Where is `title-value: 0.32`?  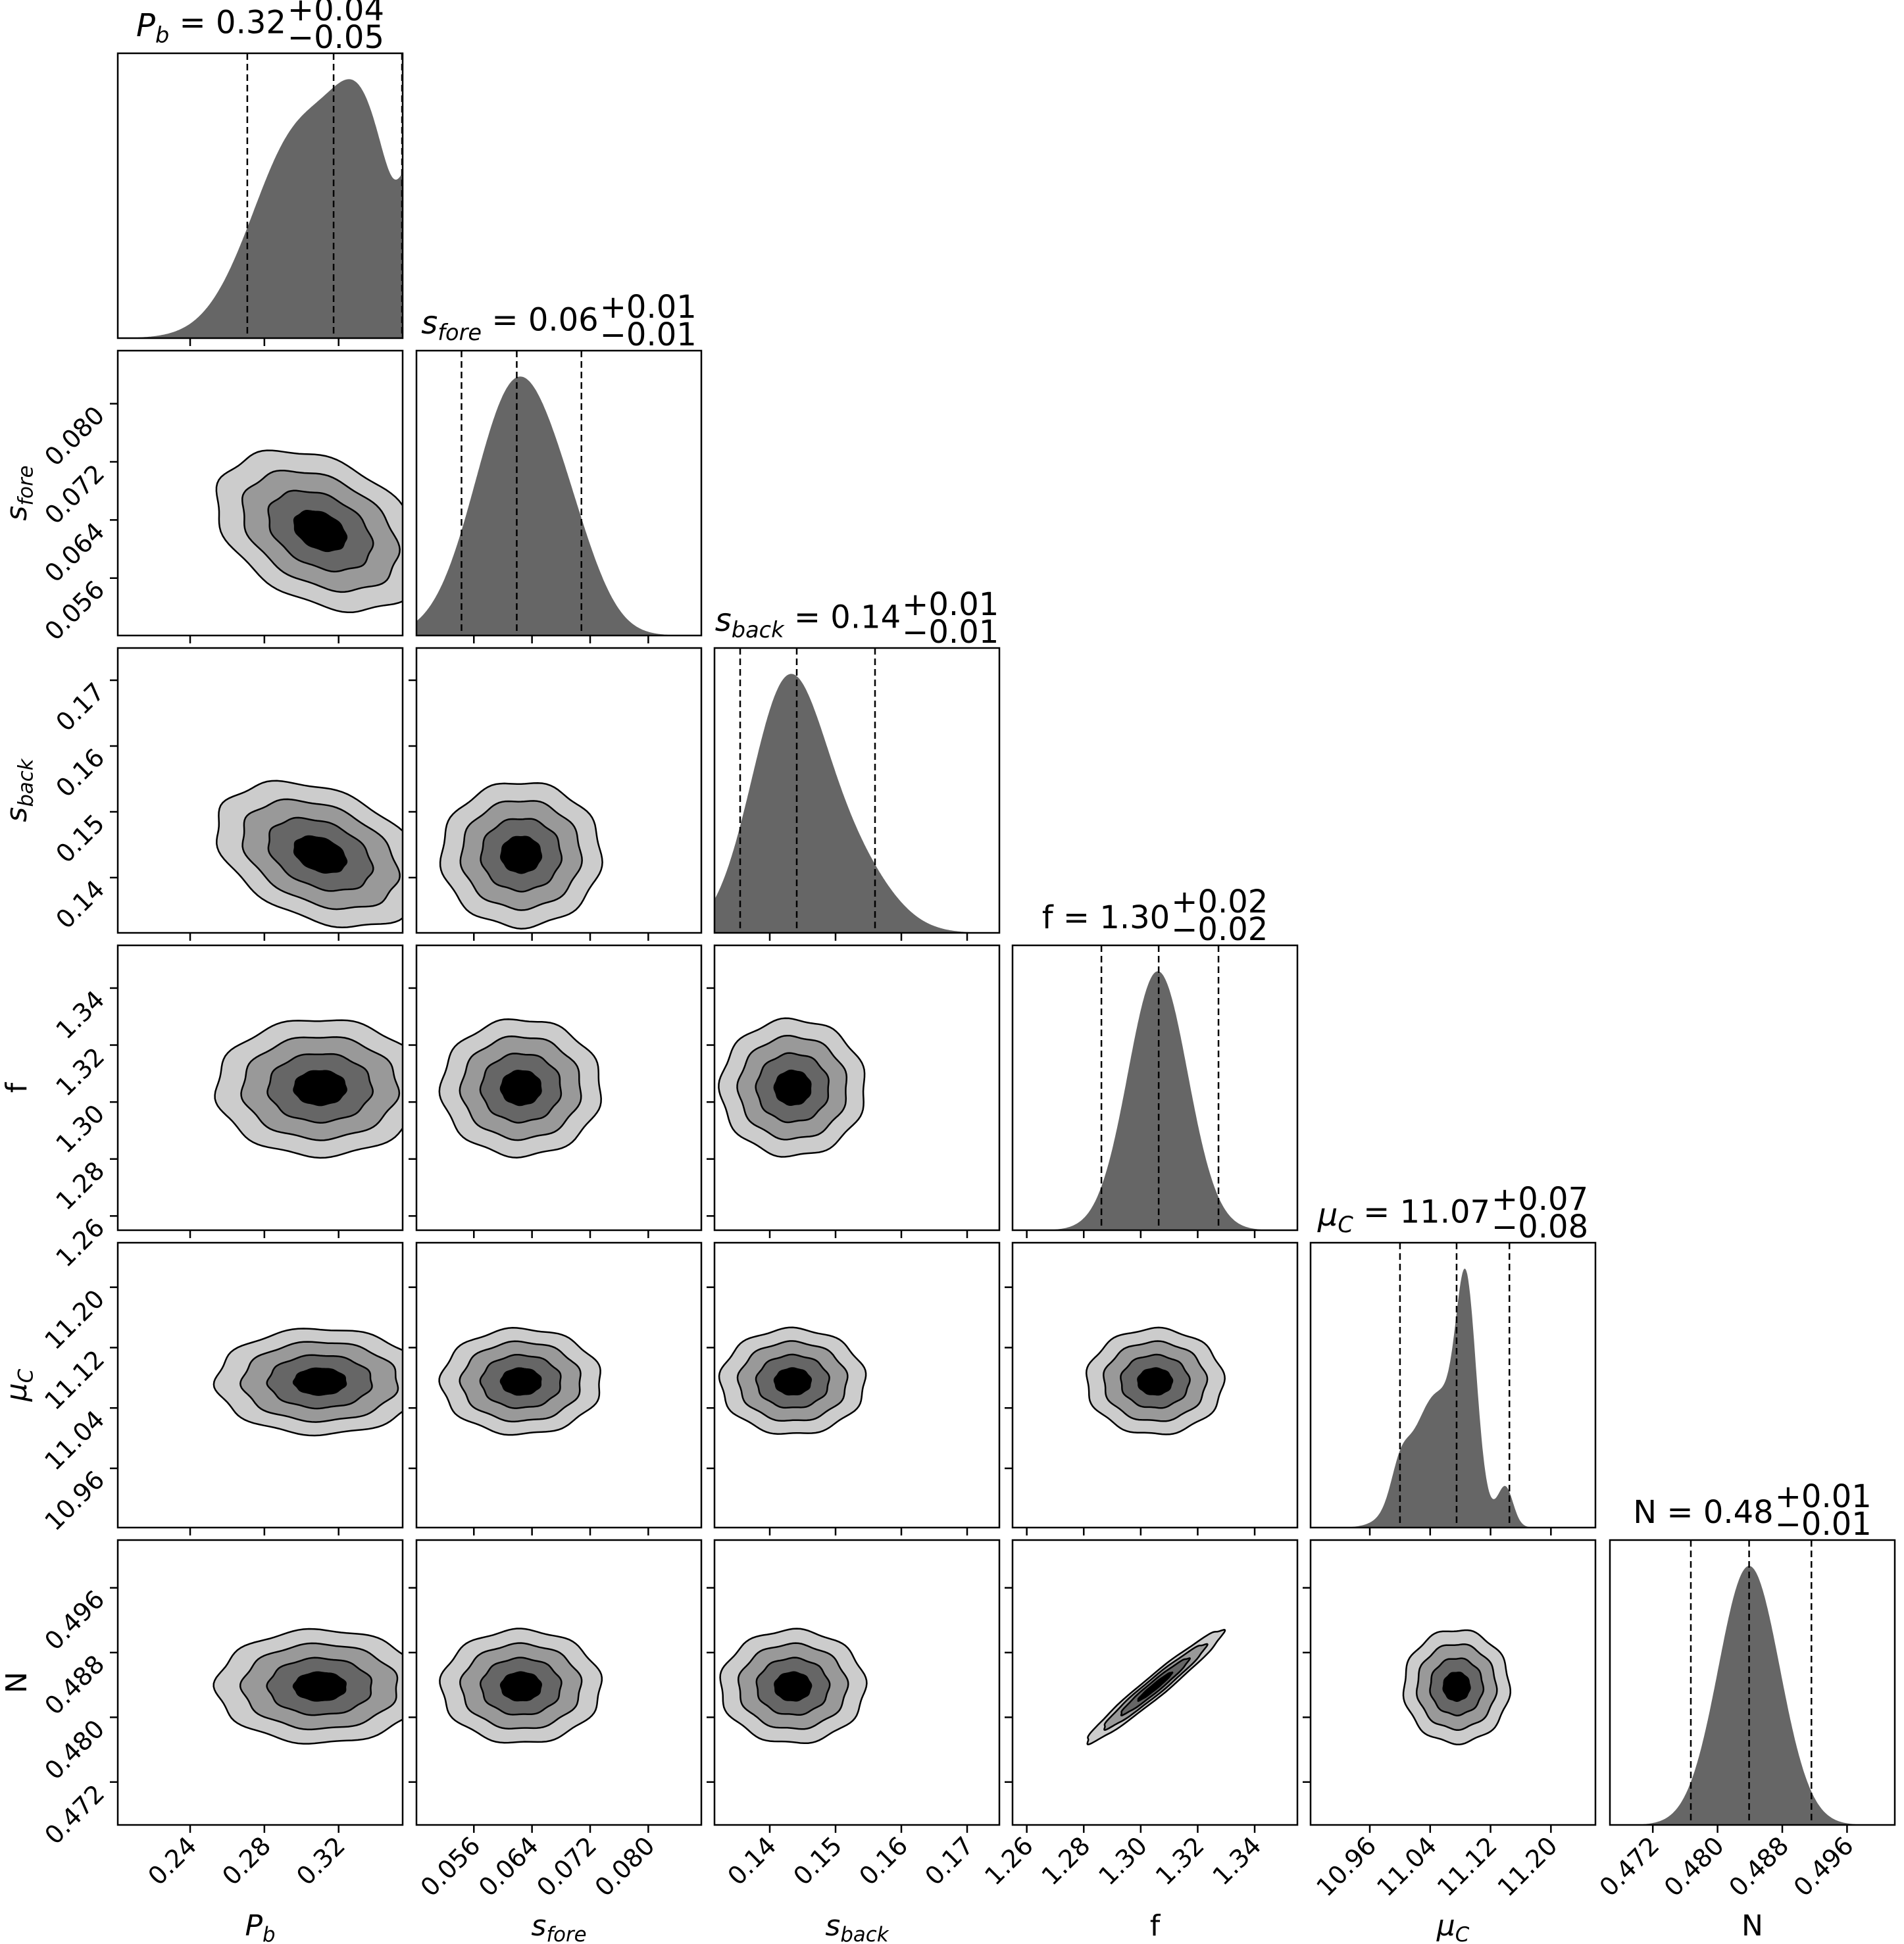 title-value: 0.32 is located at coordinates (251, 23).